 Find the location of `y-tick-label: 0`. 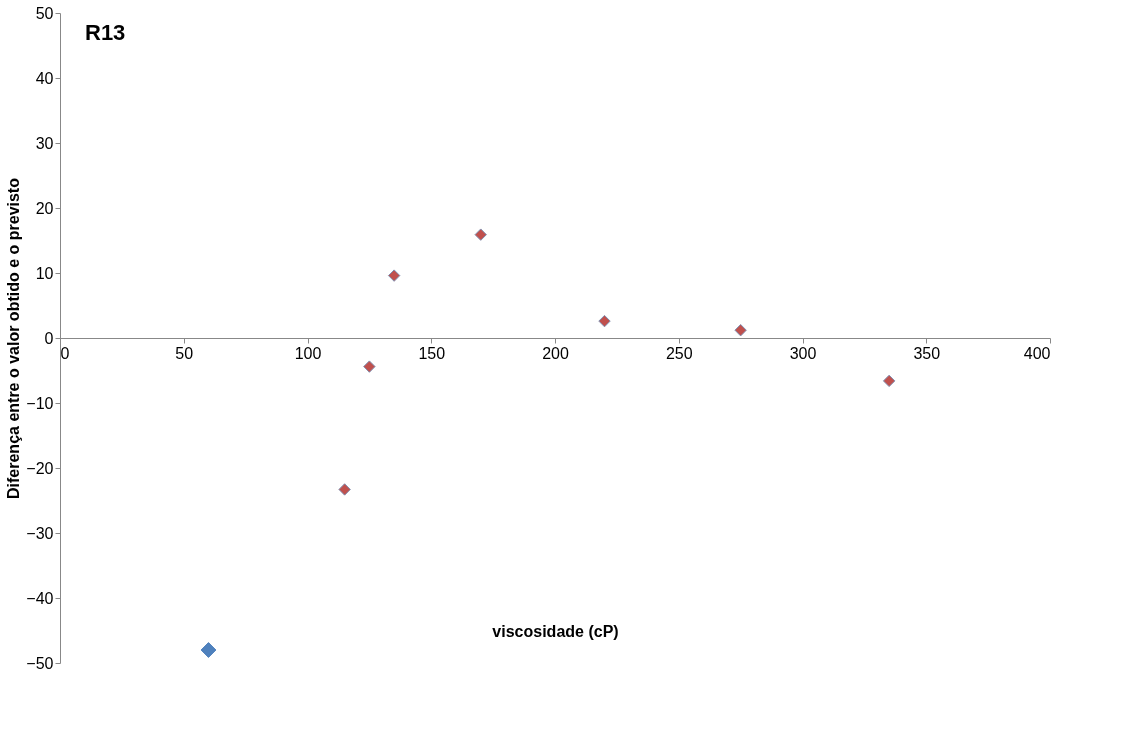

y-tick-label: 0 is located at coordinates (49, 338).